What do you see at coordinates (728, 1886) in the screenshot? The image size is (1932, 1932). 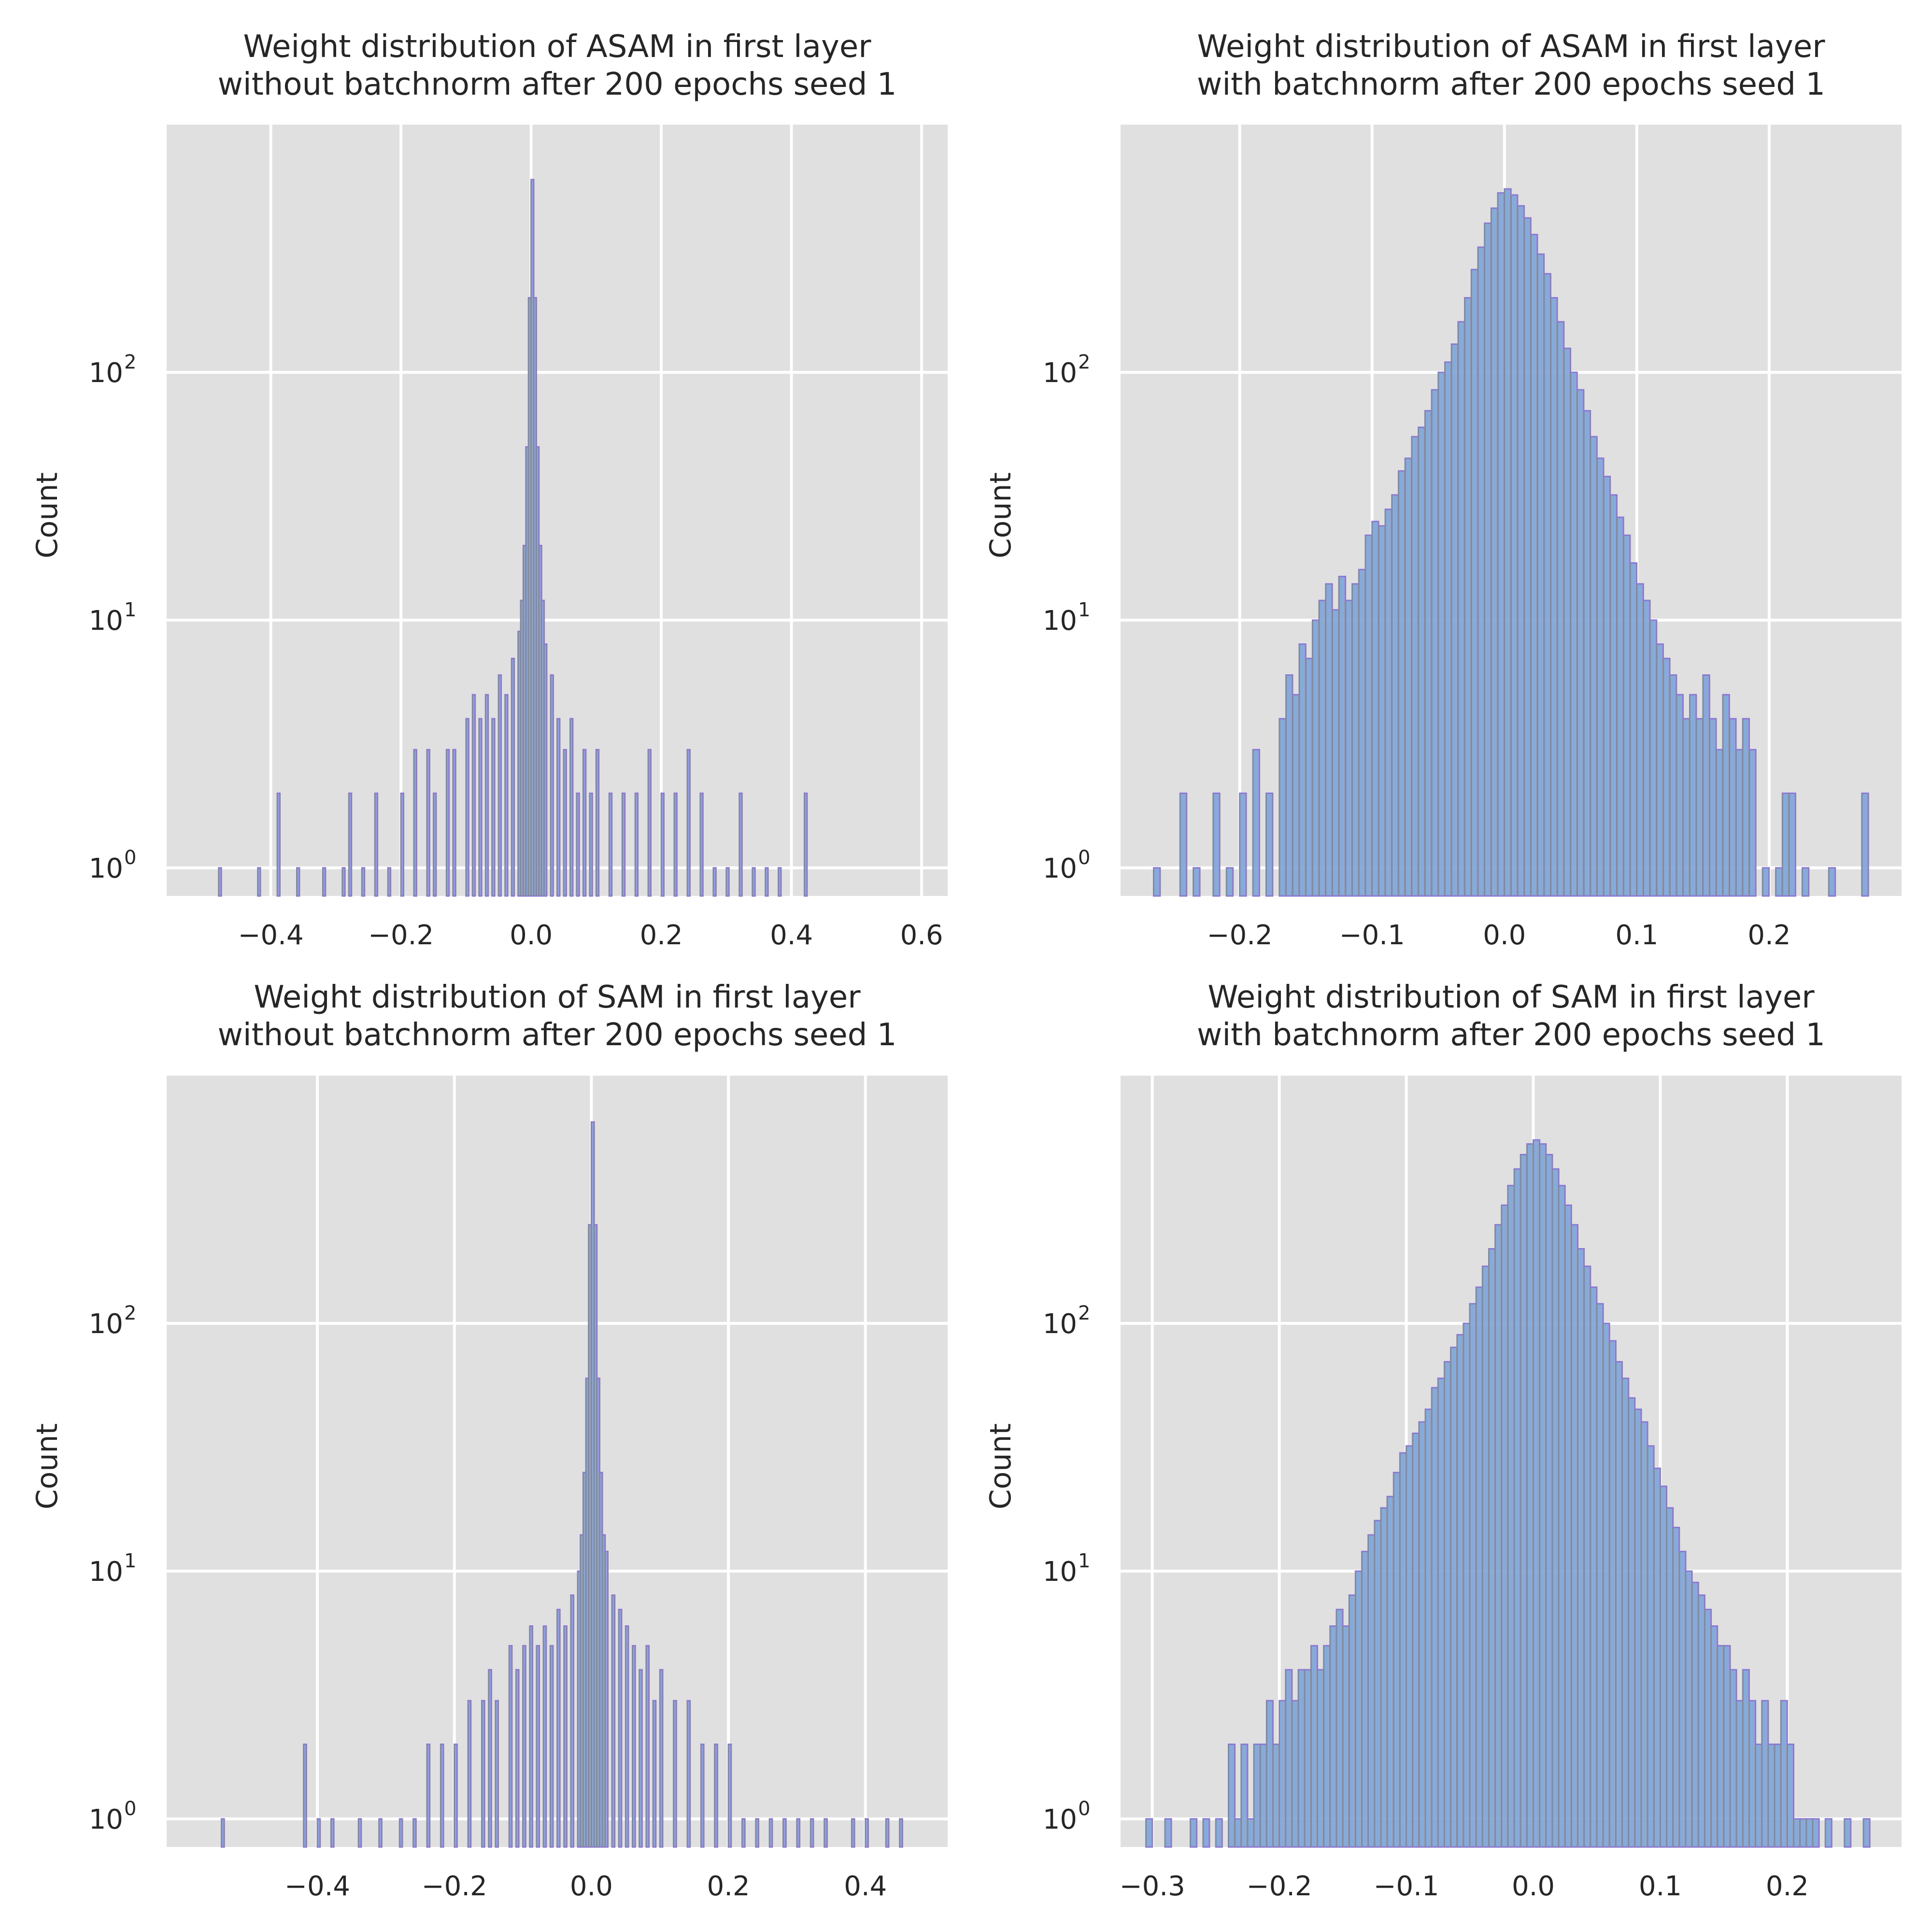 I see `x-tick-label: 0.2` at bounding box center [728, 1886].